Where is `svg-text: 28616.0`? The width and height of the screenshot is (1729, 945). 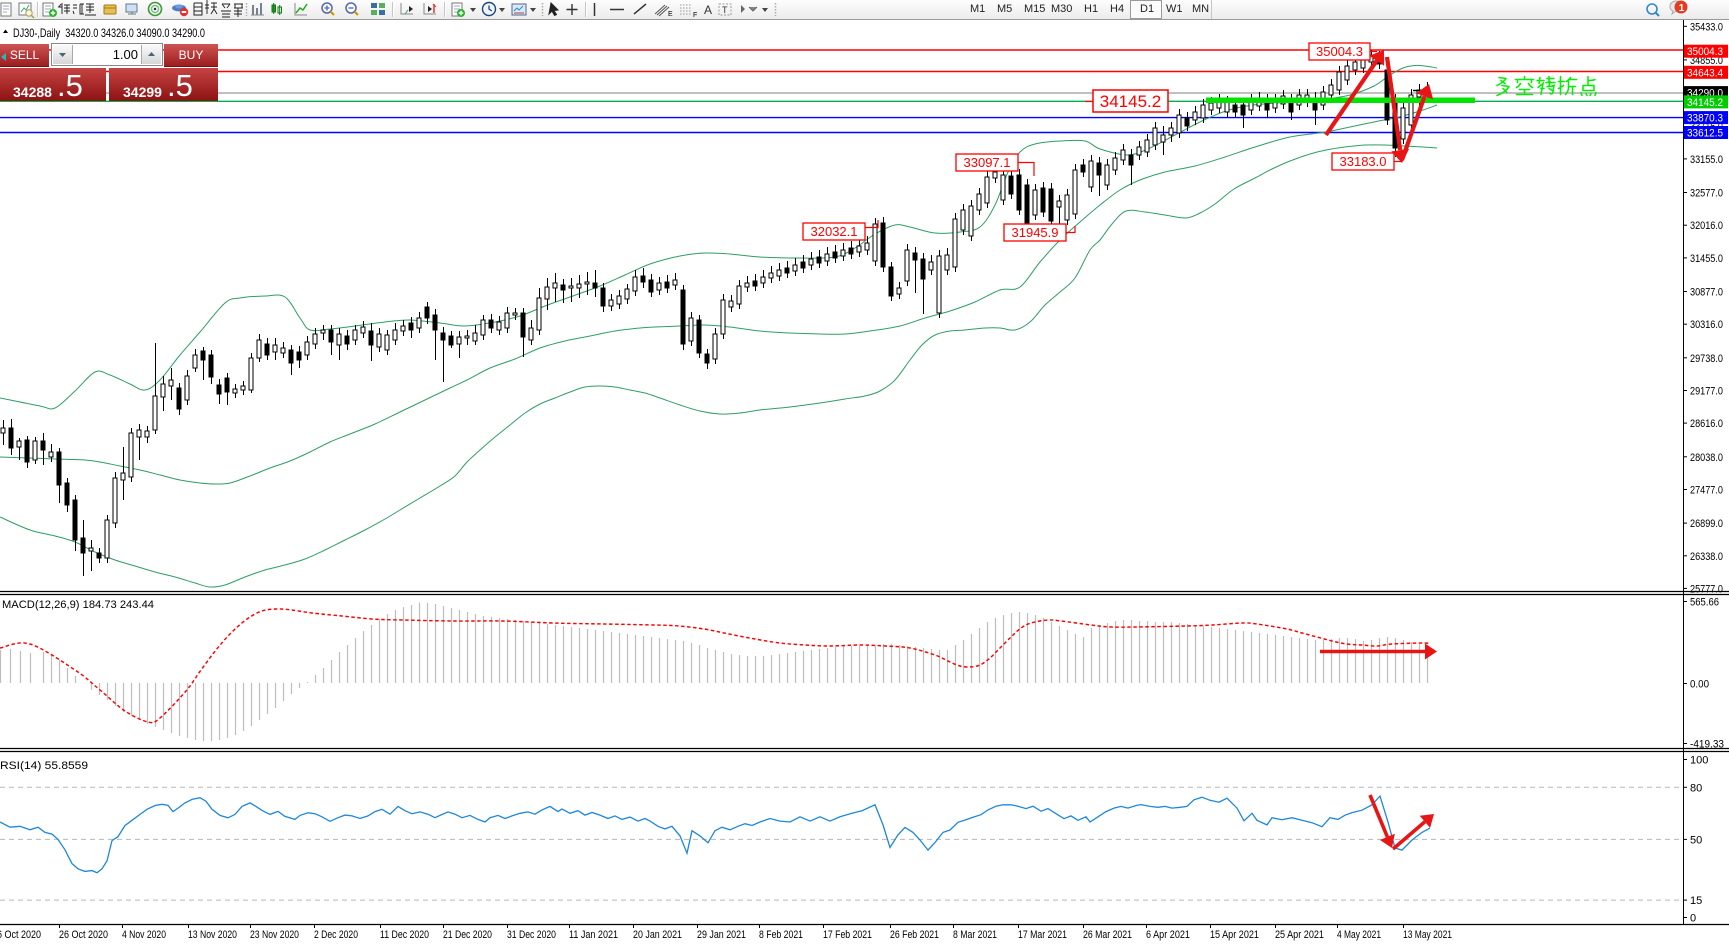 svg-text: 28616.0 is located at coordinates (1706, 424).